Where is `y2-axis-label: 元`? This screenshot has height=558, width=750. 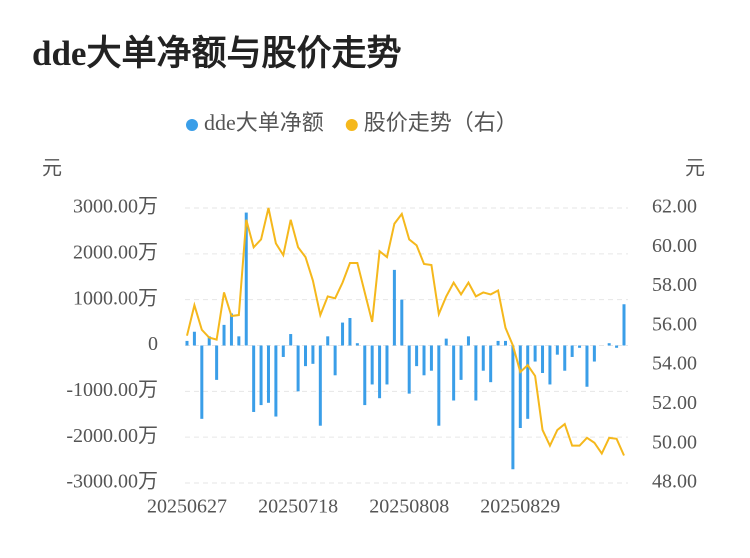
y2-axis-label: 元 is located at coordinates (695, 169).